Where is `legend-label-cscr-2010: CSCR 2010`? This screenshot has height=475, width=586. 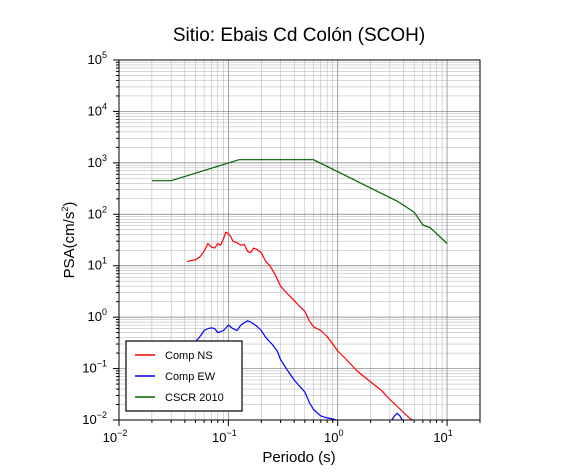
legend-label-cscr-2010: CSCR 2010 is located at coordinates (194, 398).